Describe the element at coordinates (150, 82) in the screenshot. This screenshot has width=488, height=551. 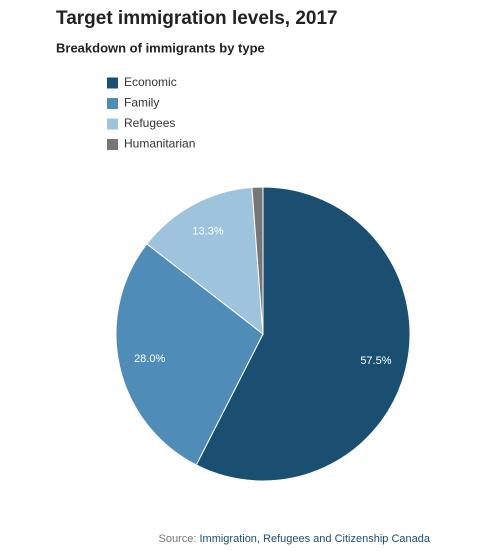
I see `legend-label: Economic` at that location.